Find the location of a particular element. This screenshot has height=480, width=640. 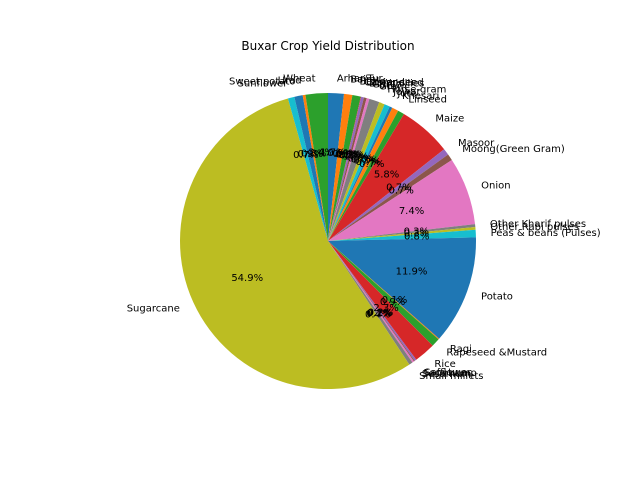

slice-label-onion: Onion is located at coordinates (495, 186).